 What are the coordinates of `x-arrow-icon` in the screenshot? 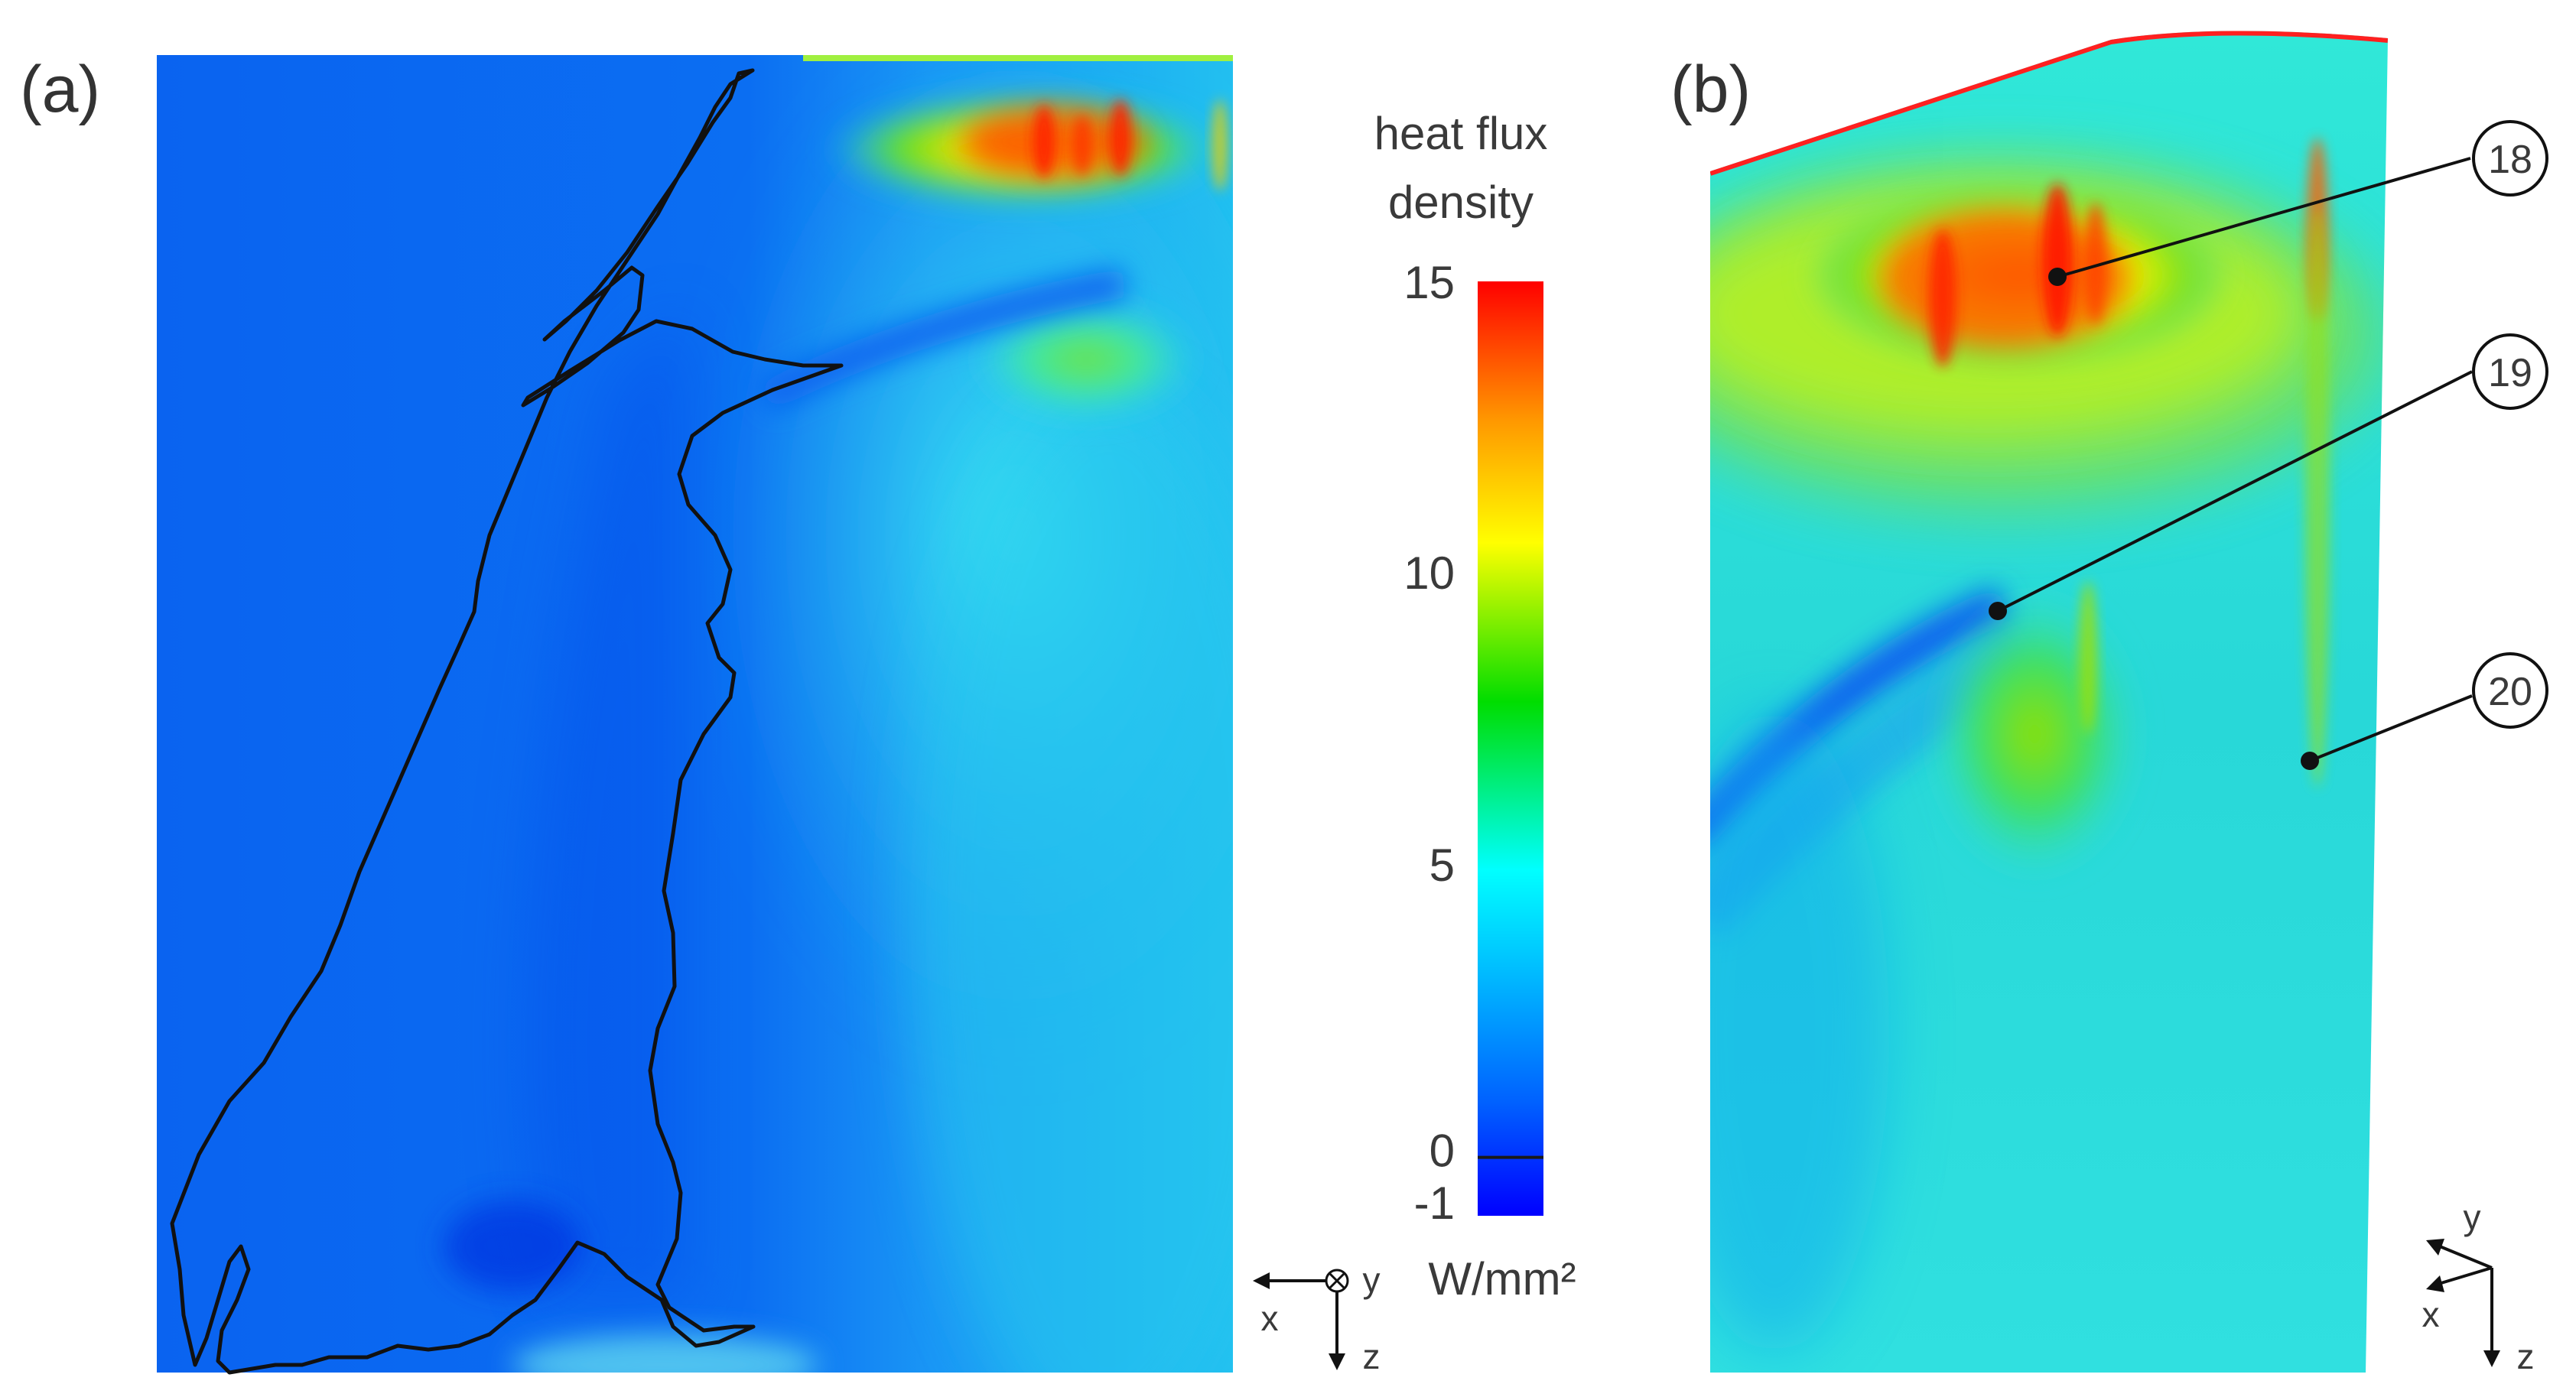 It's located at (1261, 1281).